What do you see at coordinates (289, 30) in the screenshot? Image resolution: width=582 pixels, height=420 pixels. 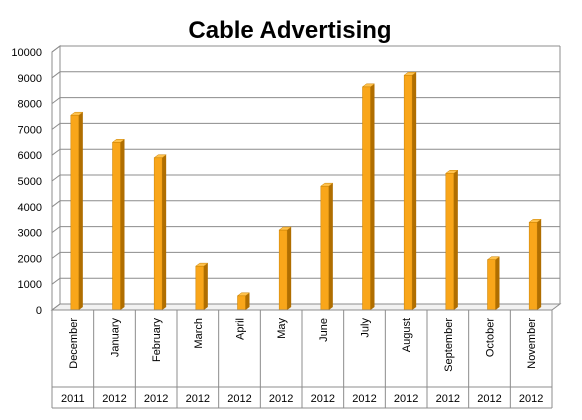 I see `chart-title: Cable Advertising` at bounding box center [289, 30].